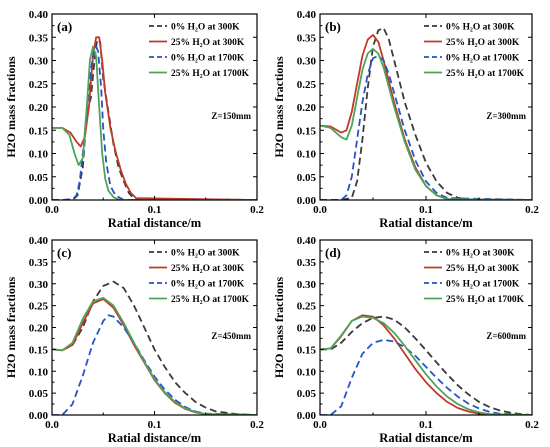  Describe the element at coordinates (64, 26) in the screenshot. I see `panel-label: (a)` at that location.